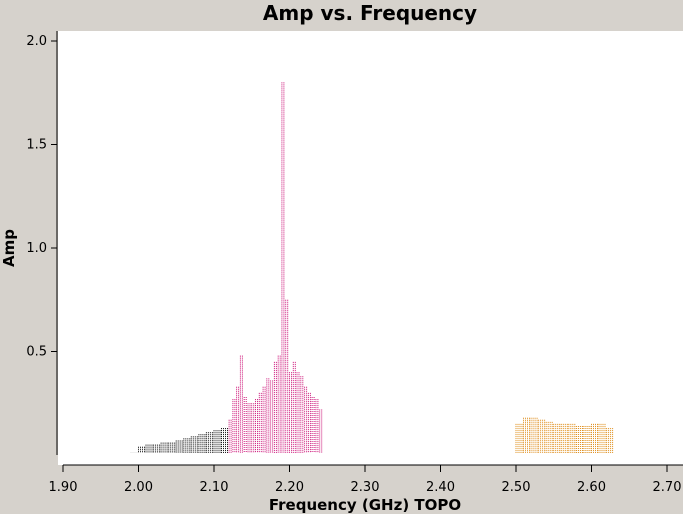 This screenshot has height=514, width=683. I want to click on y-tick-label: 0.5, so click(36, 352).